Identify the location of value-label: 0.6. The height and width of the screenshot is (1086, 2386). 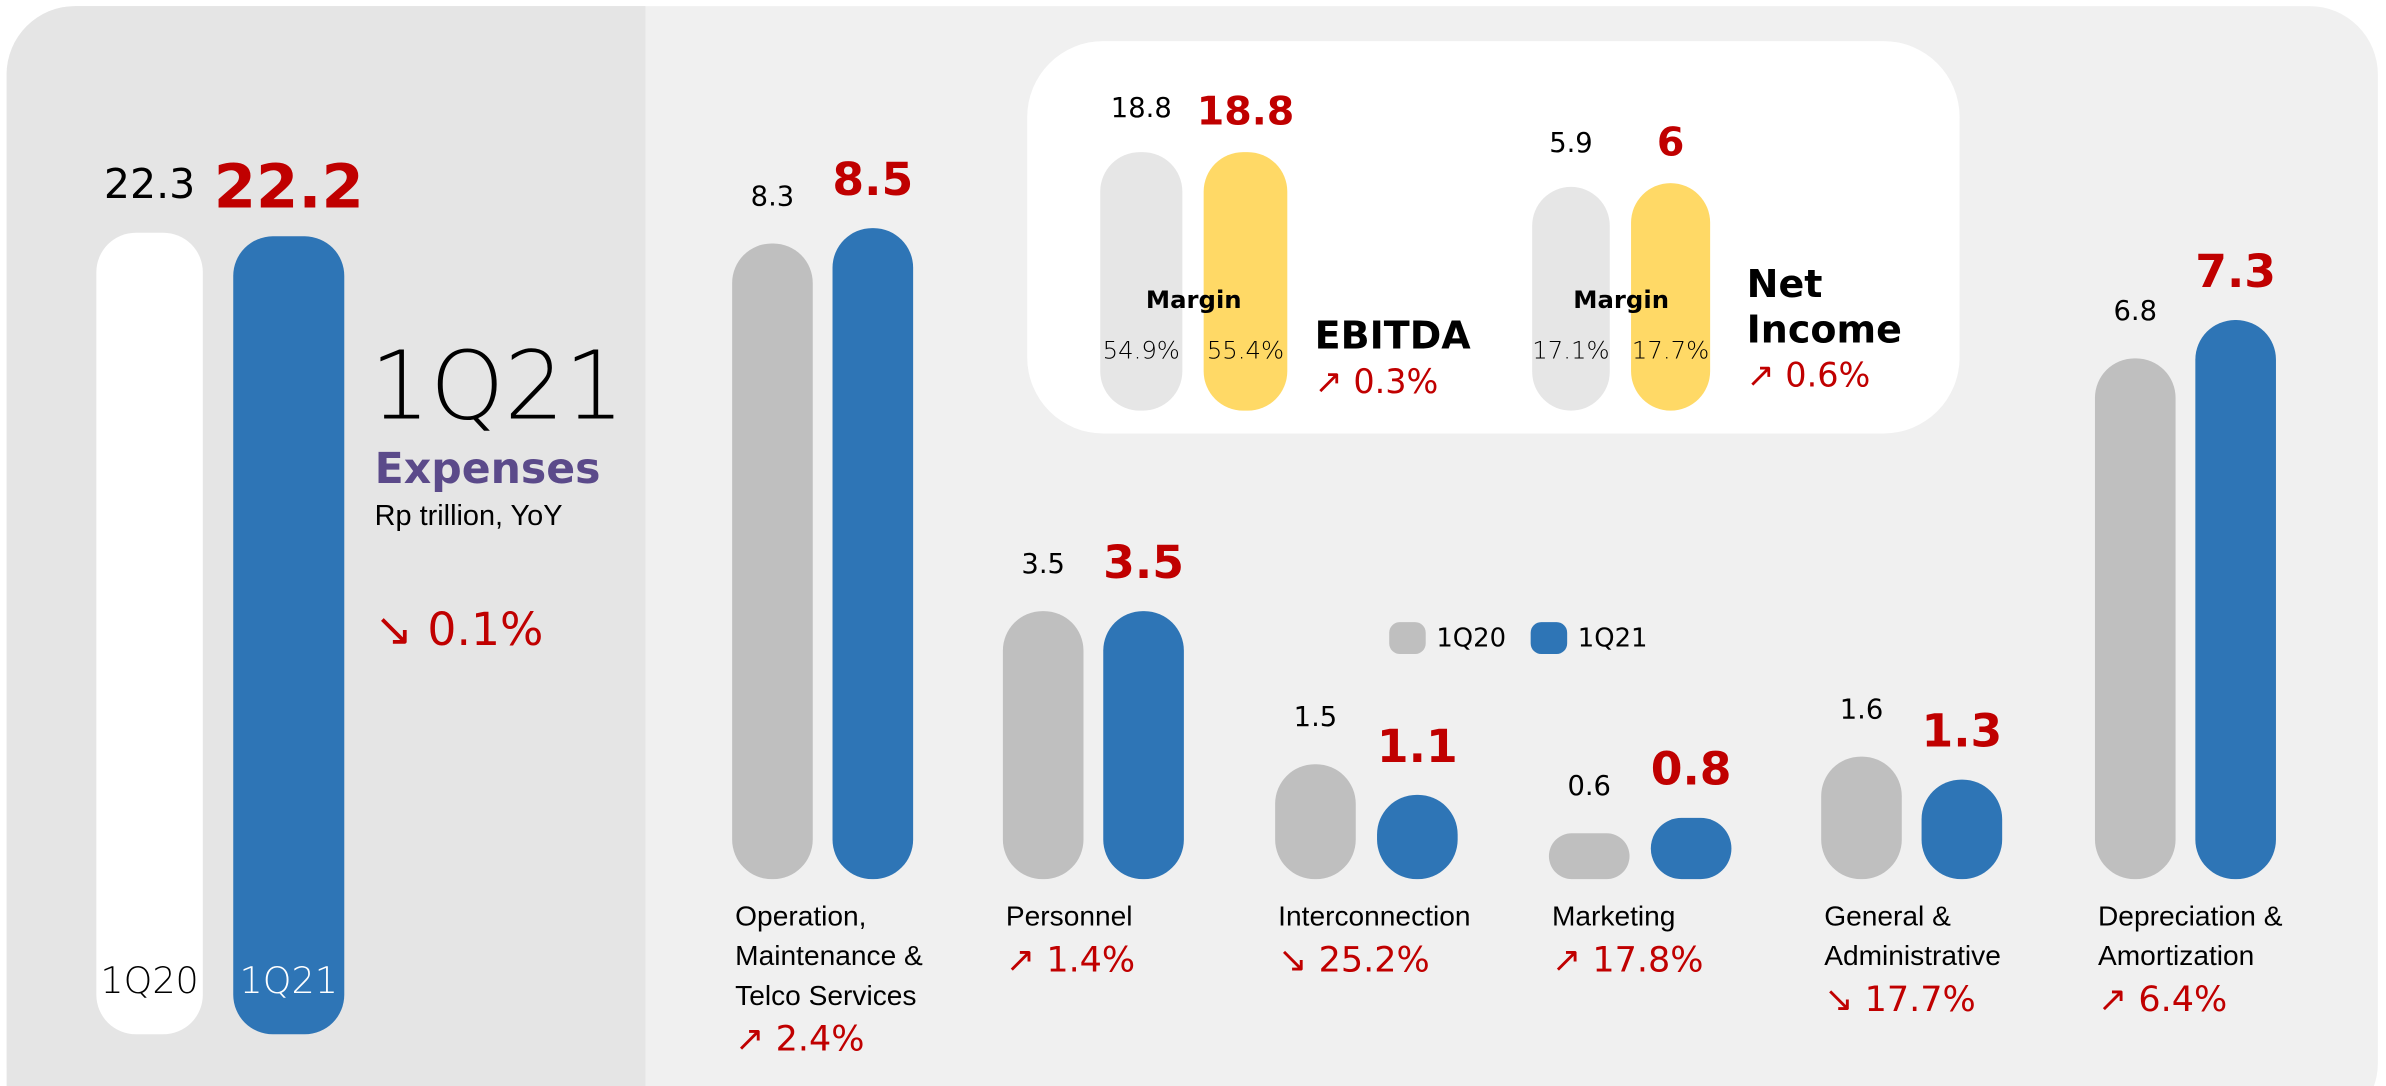
(1589, 786).